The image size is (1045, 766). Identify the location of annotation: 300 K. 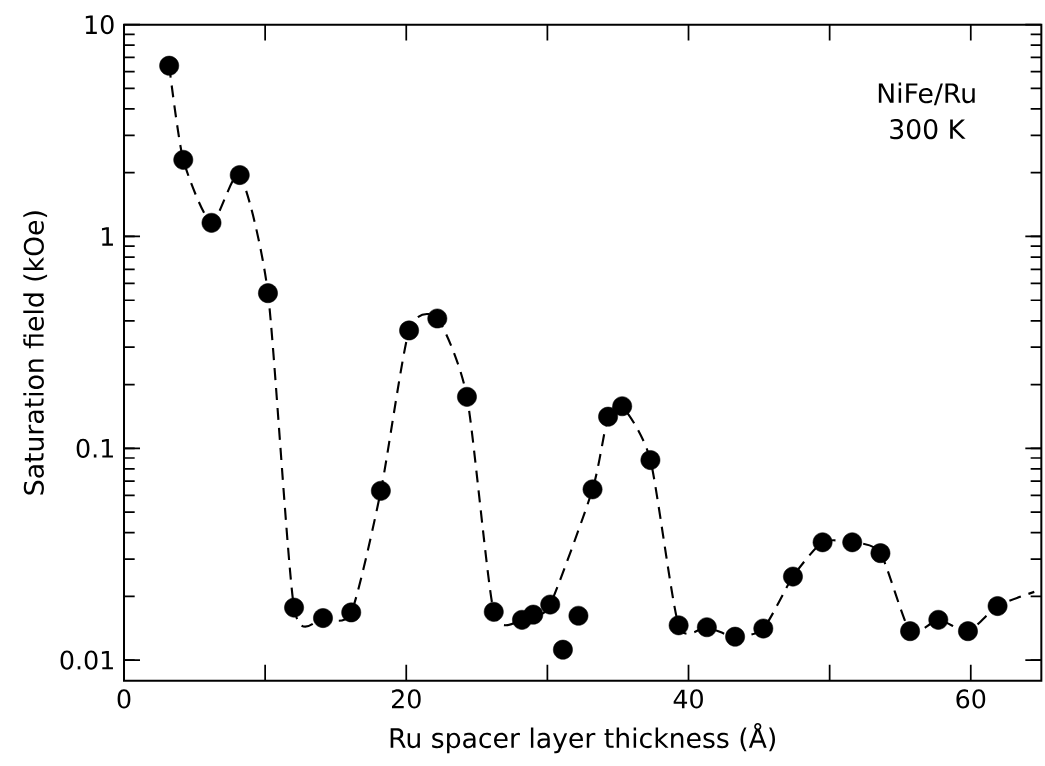
(928, 129).